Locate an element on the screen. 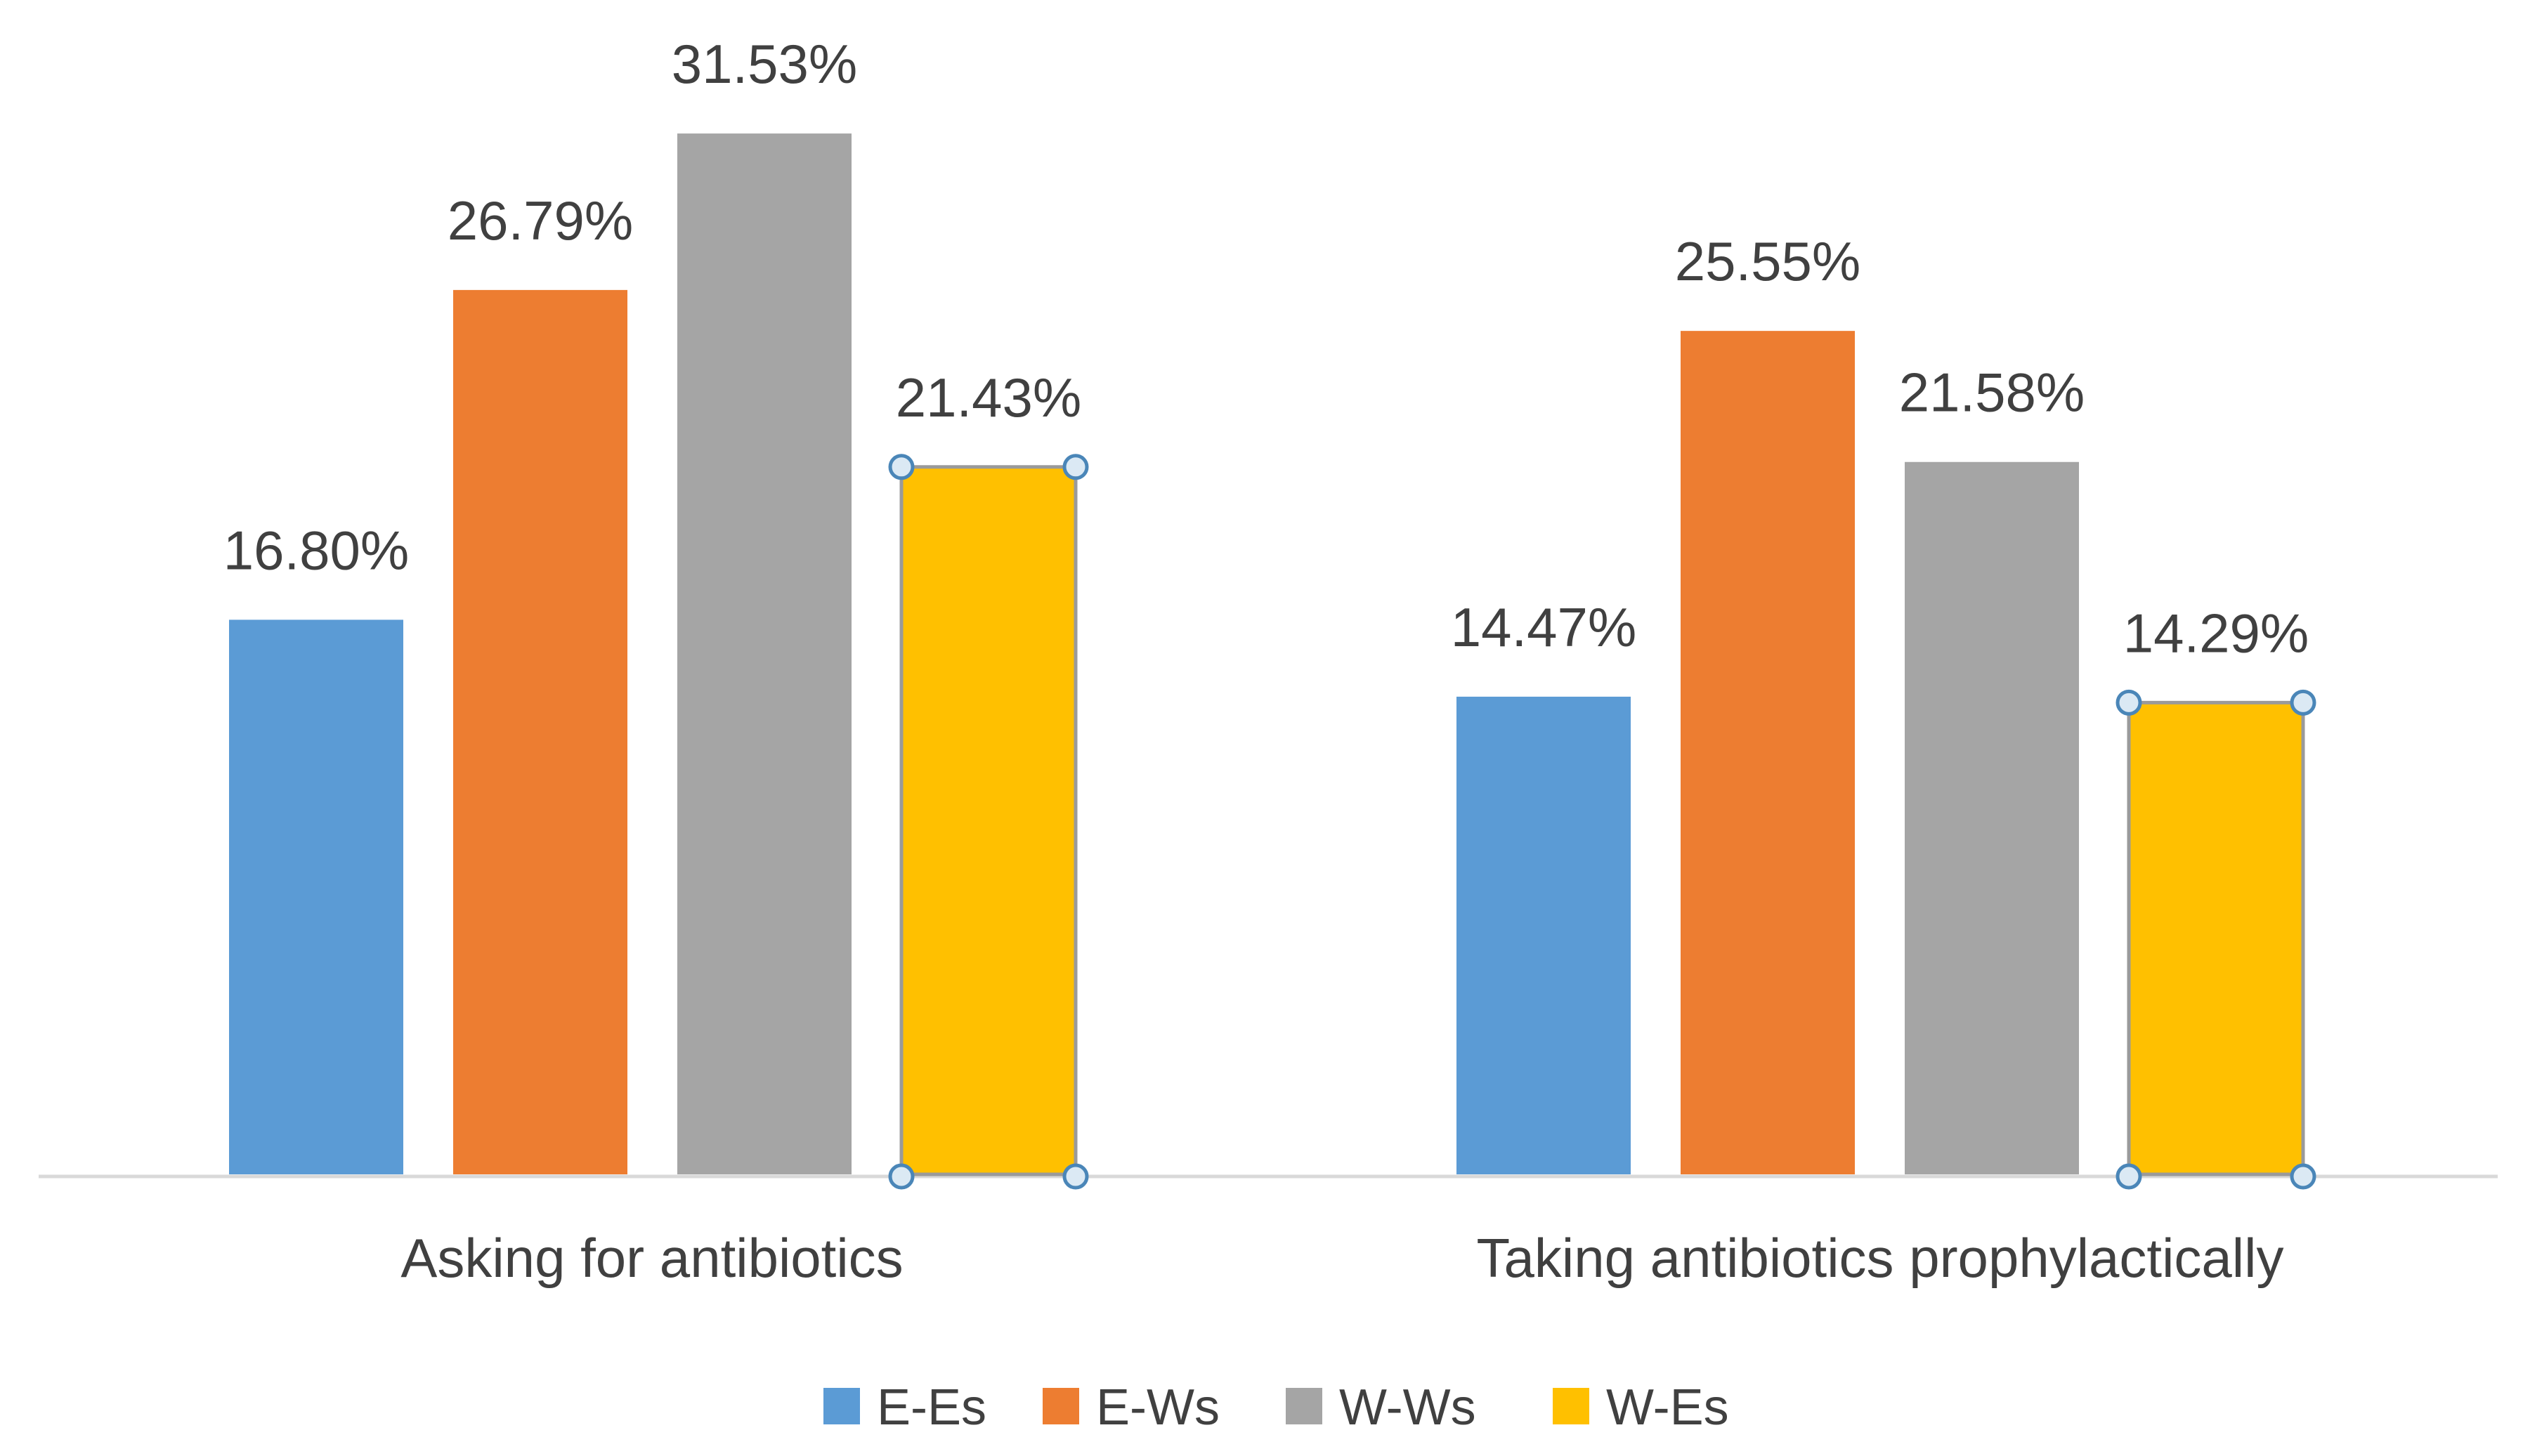 The image size is (2523, 1456). category-label-taking: Taking antibiotics prophylactically is located at coordinates (1880, 1258).